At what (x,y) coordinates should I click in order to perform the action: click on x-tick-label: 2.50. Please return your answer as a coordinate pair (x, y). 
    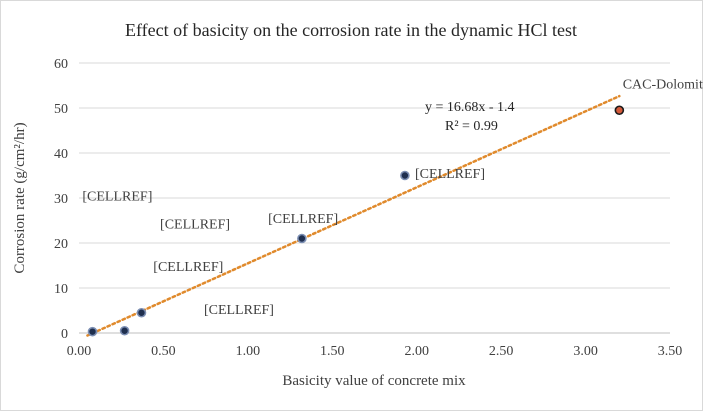
    Looking at the image, I should click on (501, 351).